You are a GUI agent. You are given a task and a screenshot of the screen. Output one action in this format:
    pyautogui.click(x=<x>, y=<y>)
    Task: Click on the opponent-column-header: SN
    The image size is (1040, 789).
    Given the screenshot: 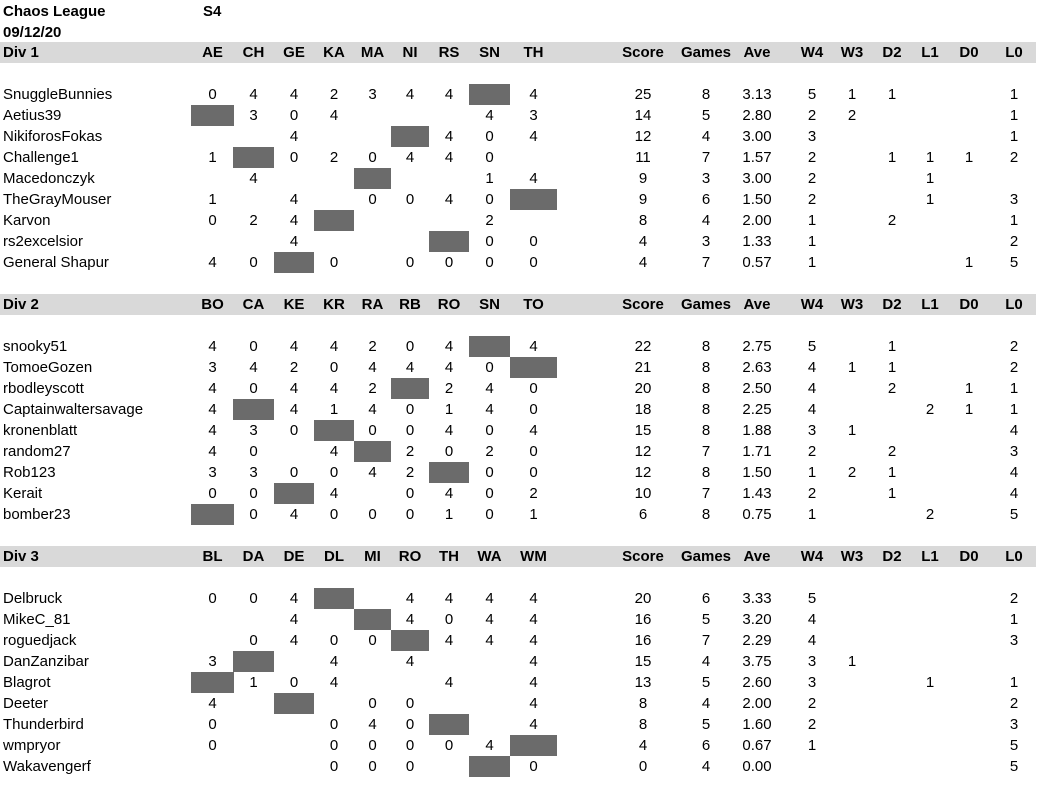 What is the action you would take?
    pyautogui.click(x=489, y=52)
    